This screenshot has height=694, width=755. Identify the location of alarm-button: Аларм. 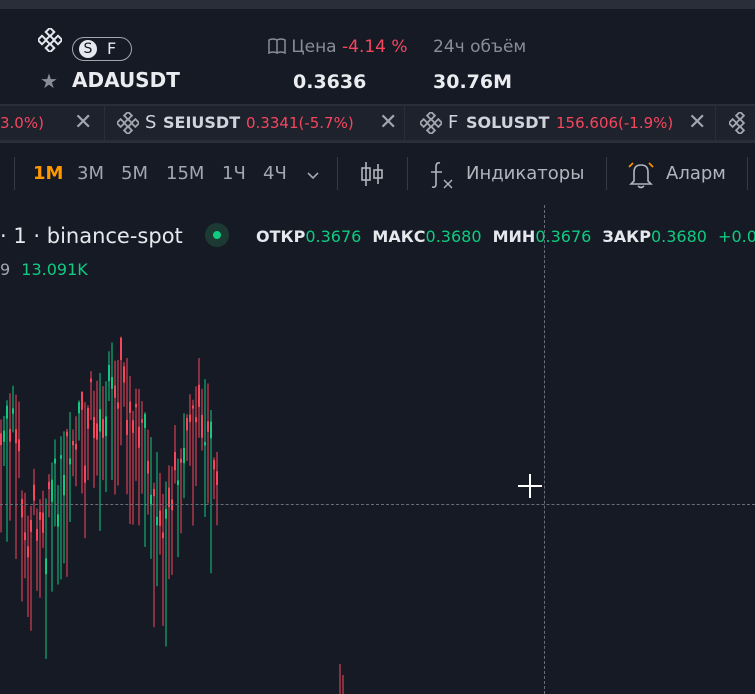
(696, 173).